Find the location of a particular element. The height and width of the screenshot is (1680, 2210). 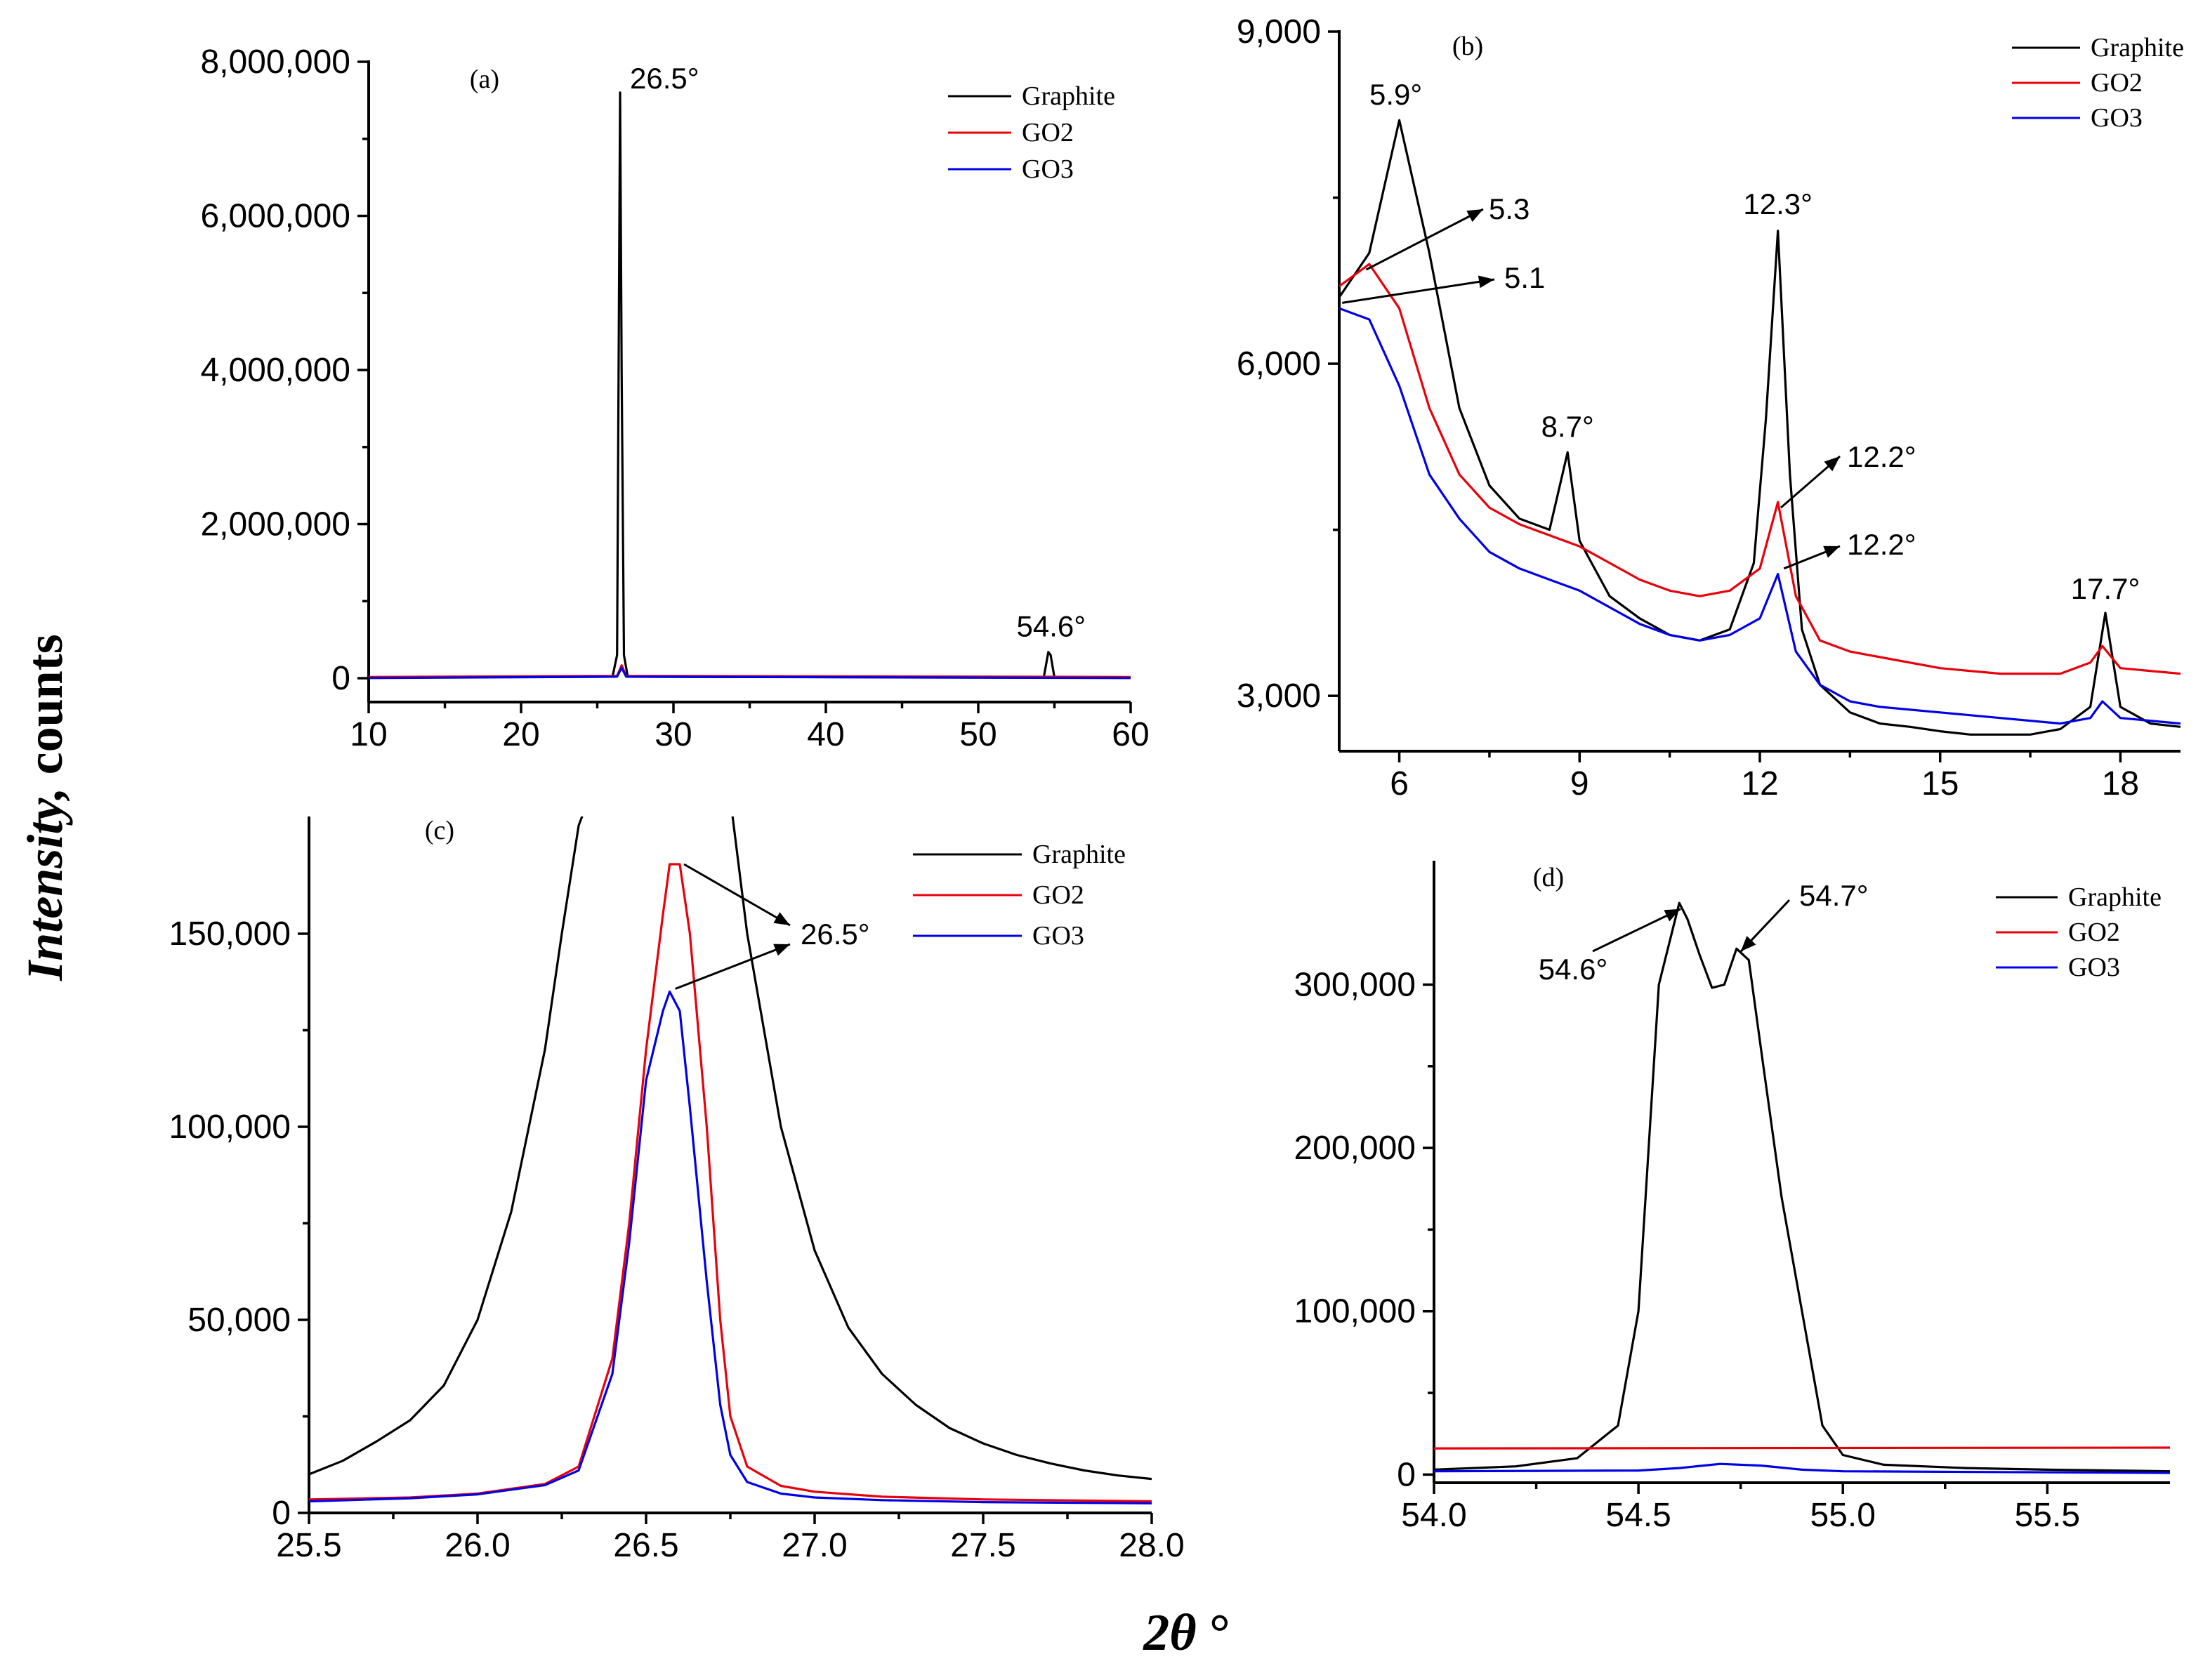

y-axis-title: Intensity, counts is located at coordinates (45, 807).